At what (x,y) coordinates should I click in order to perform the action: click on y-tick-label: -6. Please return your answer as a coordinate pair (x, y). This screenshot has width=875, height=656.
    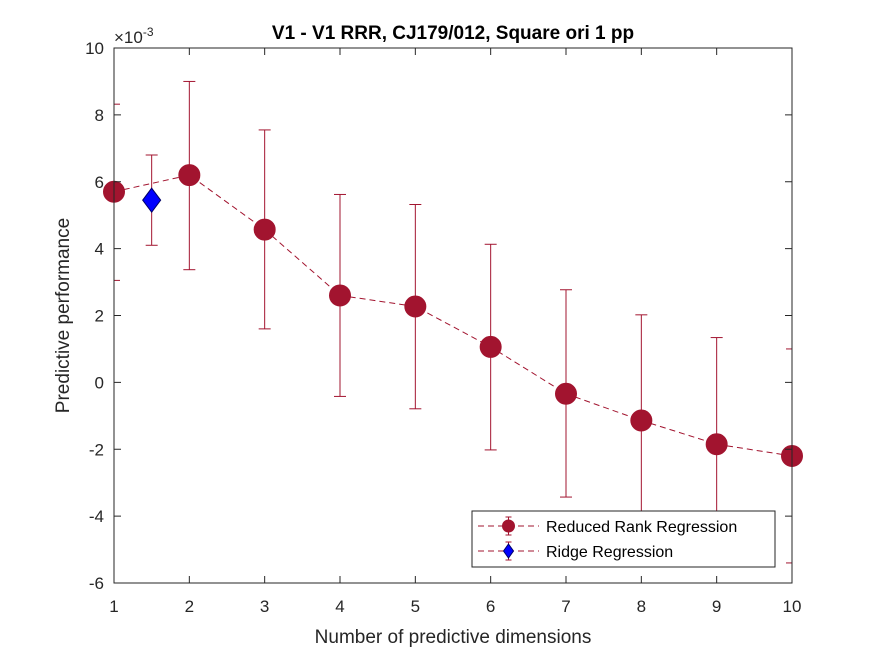
    Looking at the image, I should click on (96, 583).